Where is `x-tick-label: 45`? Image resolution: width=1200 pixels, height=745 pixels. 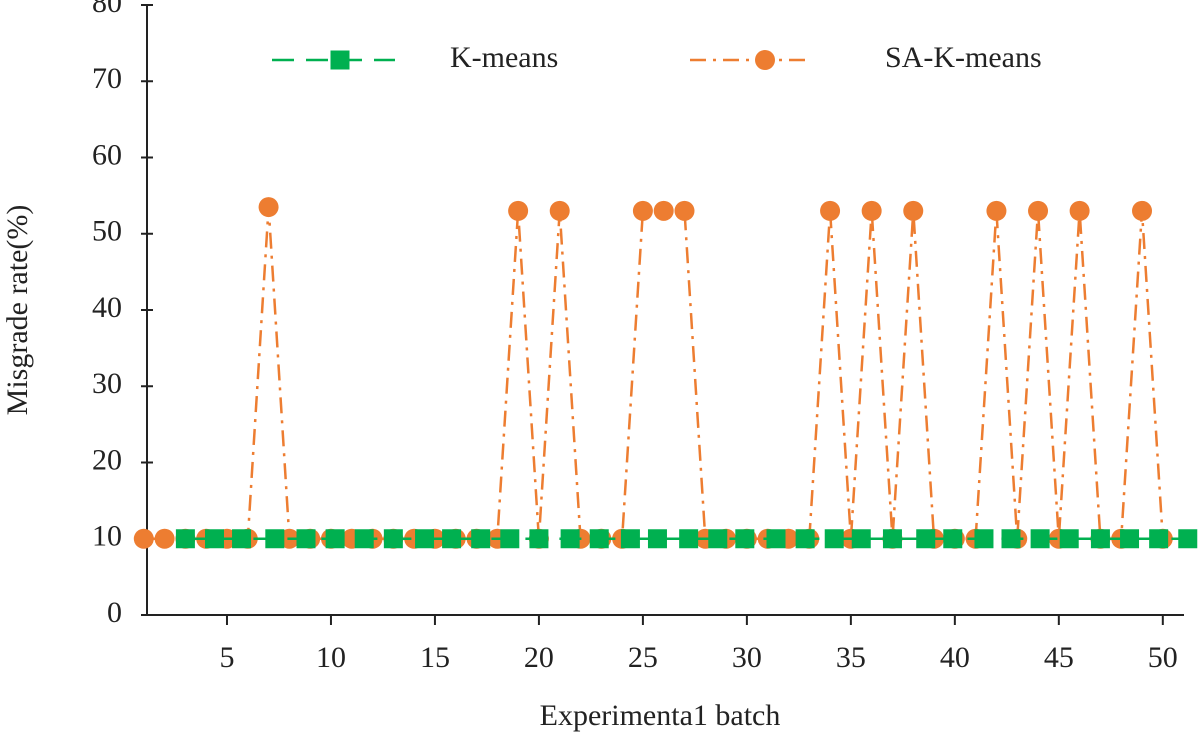 x-tick-label: 45 is located at coordinates (1059, 657).